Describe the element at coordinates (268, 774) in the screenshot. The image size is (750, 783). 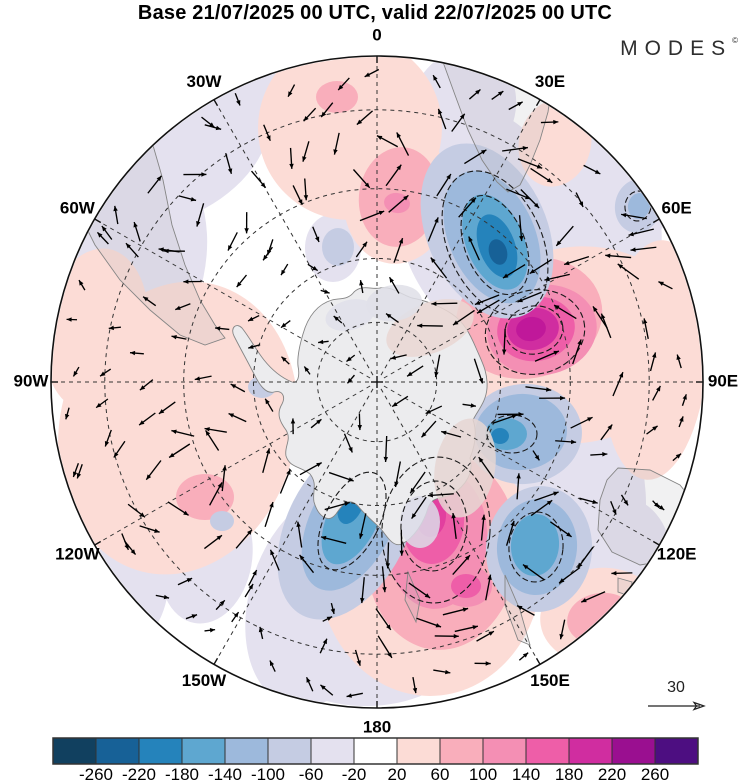
I see `colorbar-tick-label: -100` at that location.